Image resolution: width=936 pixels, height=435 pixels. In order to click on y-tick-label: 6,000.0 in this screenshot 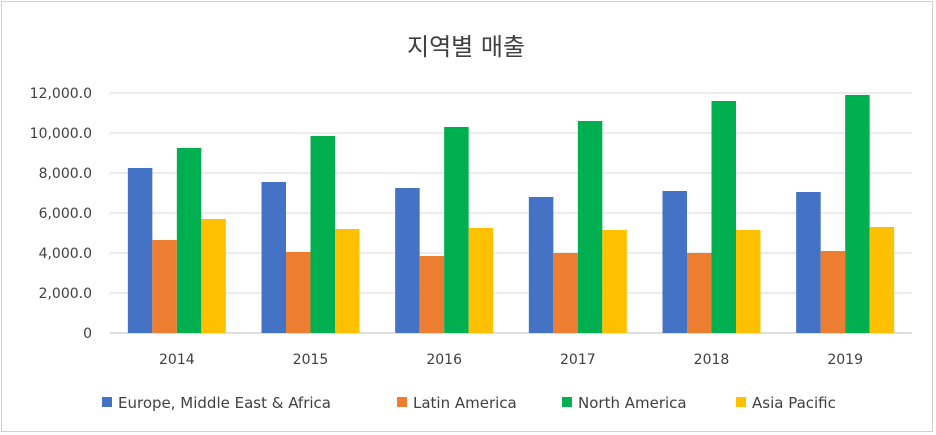, I will do `click(65, 214)`.